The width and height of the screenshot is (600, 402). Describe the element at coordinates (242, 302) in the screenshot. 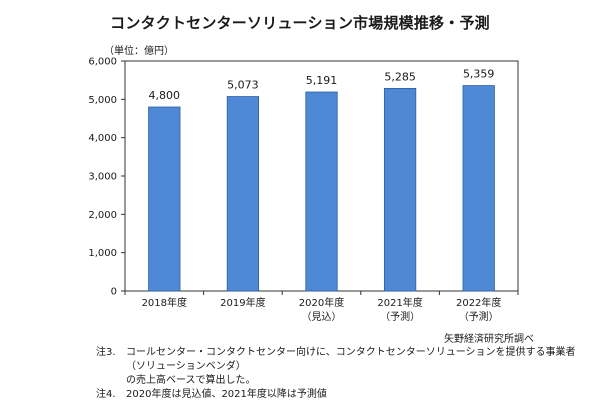

I see `x-tick-label: 2019年度` at that location.